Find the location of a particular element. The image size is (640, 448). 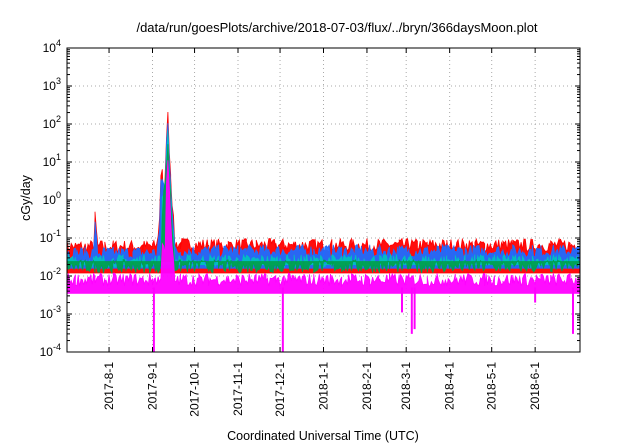

x-tick-label: 2018-1-1 is located at coordinates (324, 386).